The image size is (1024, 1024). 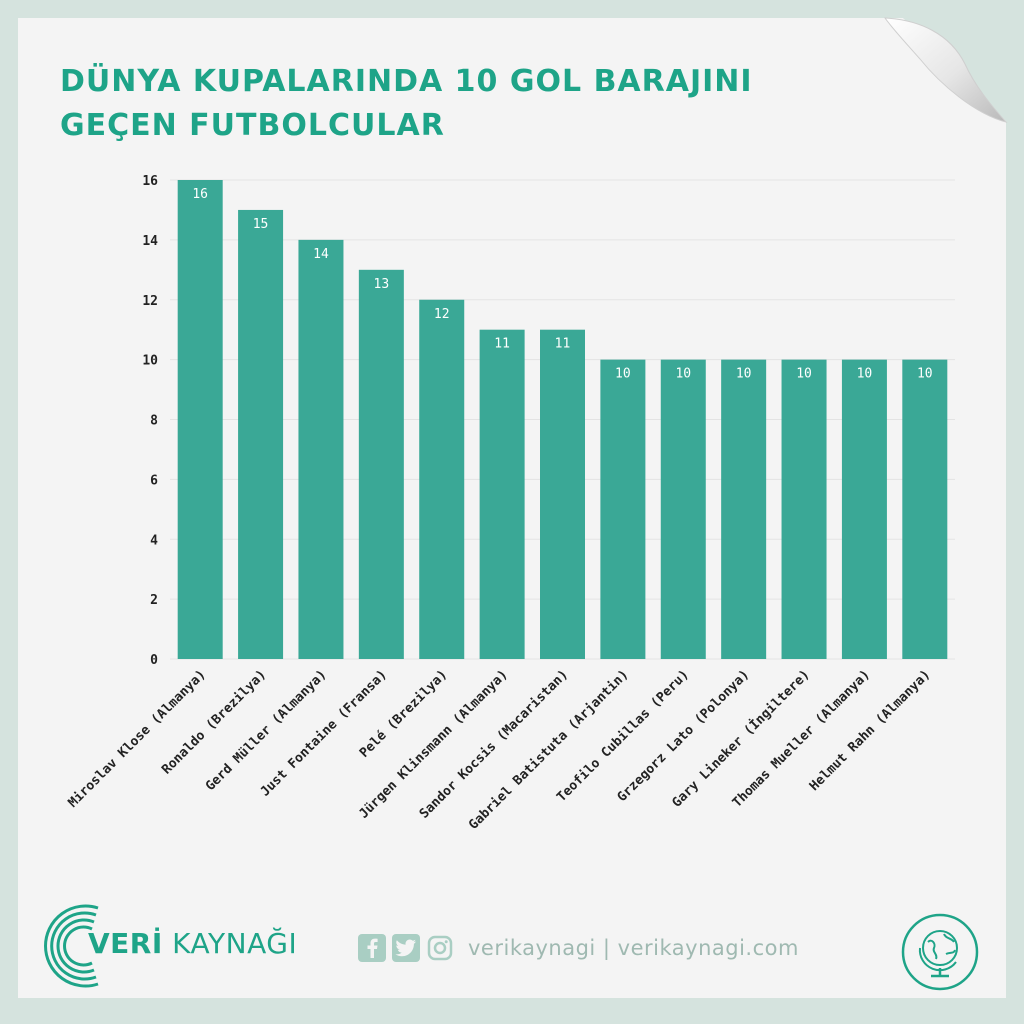 I want to click on instagram-icon, so click(x=440, y=948).